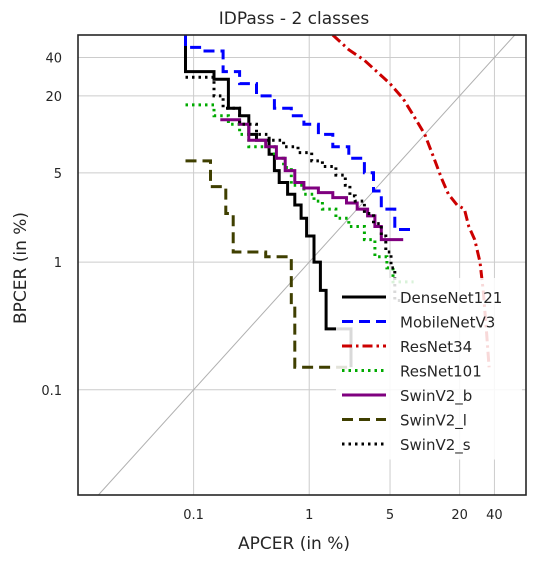  I want to click on y-axis-label: BPCER (in %), so click(21, 268).